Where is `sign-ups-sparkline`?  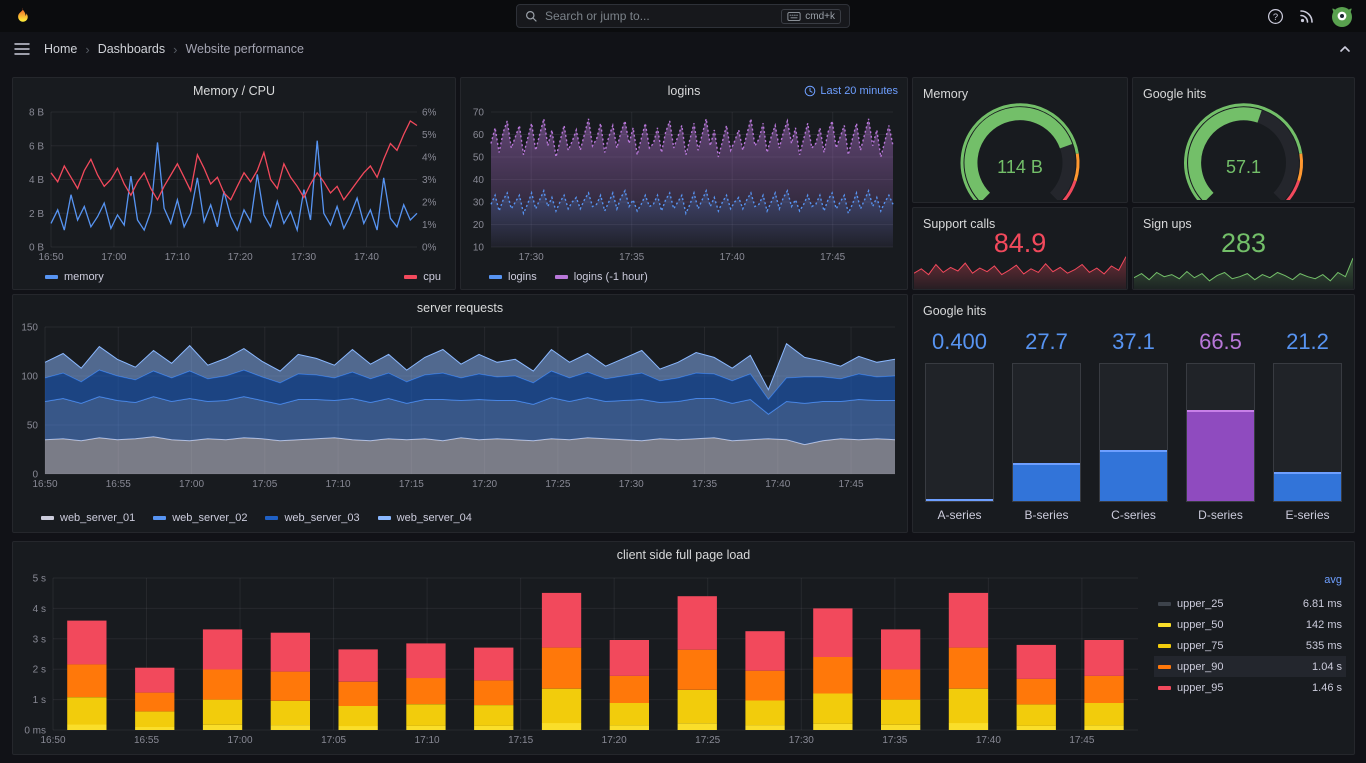 sign-ups-sparkline is located at coordinates (1243, 270).